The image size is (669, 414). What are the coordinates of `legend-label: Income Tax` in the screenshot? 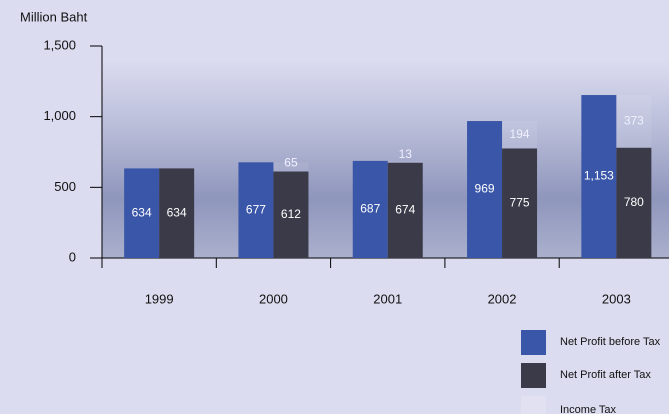 It's located at (588, 409).